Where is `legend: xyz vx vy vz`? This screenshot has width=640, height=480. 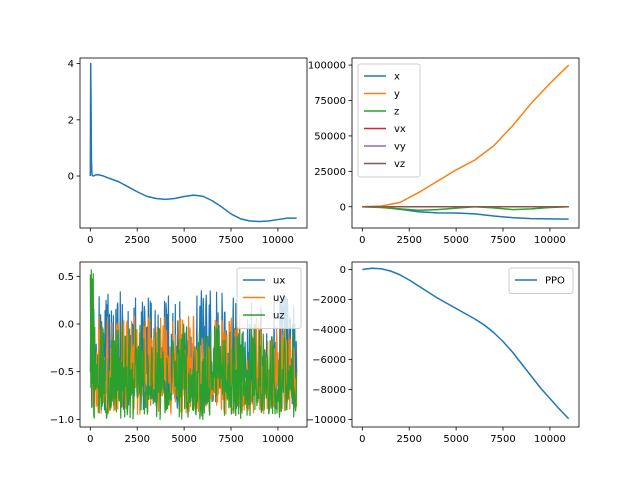
legend: xyz vx vy vz is located at coordinates (389, 120).